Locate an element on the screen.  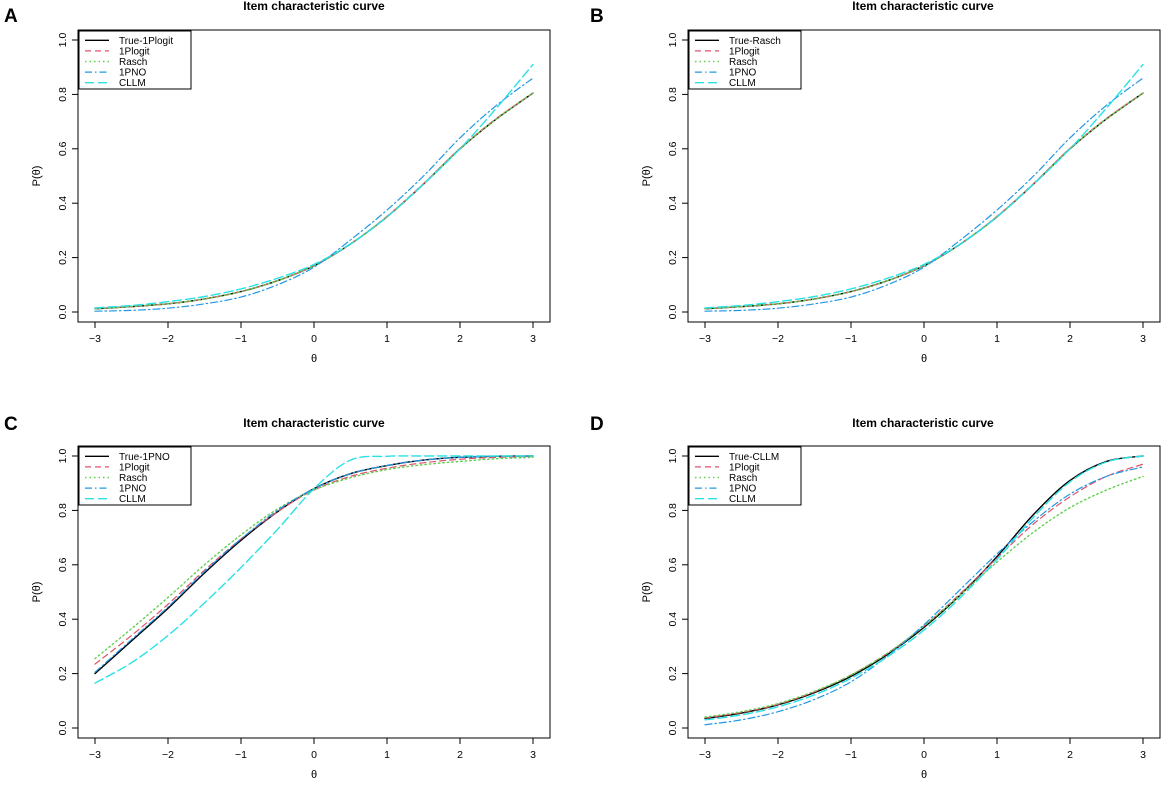
panel-letter: A is located at coordinates (11, 16).